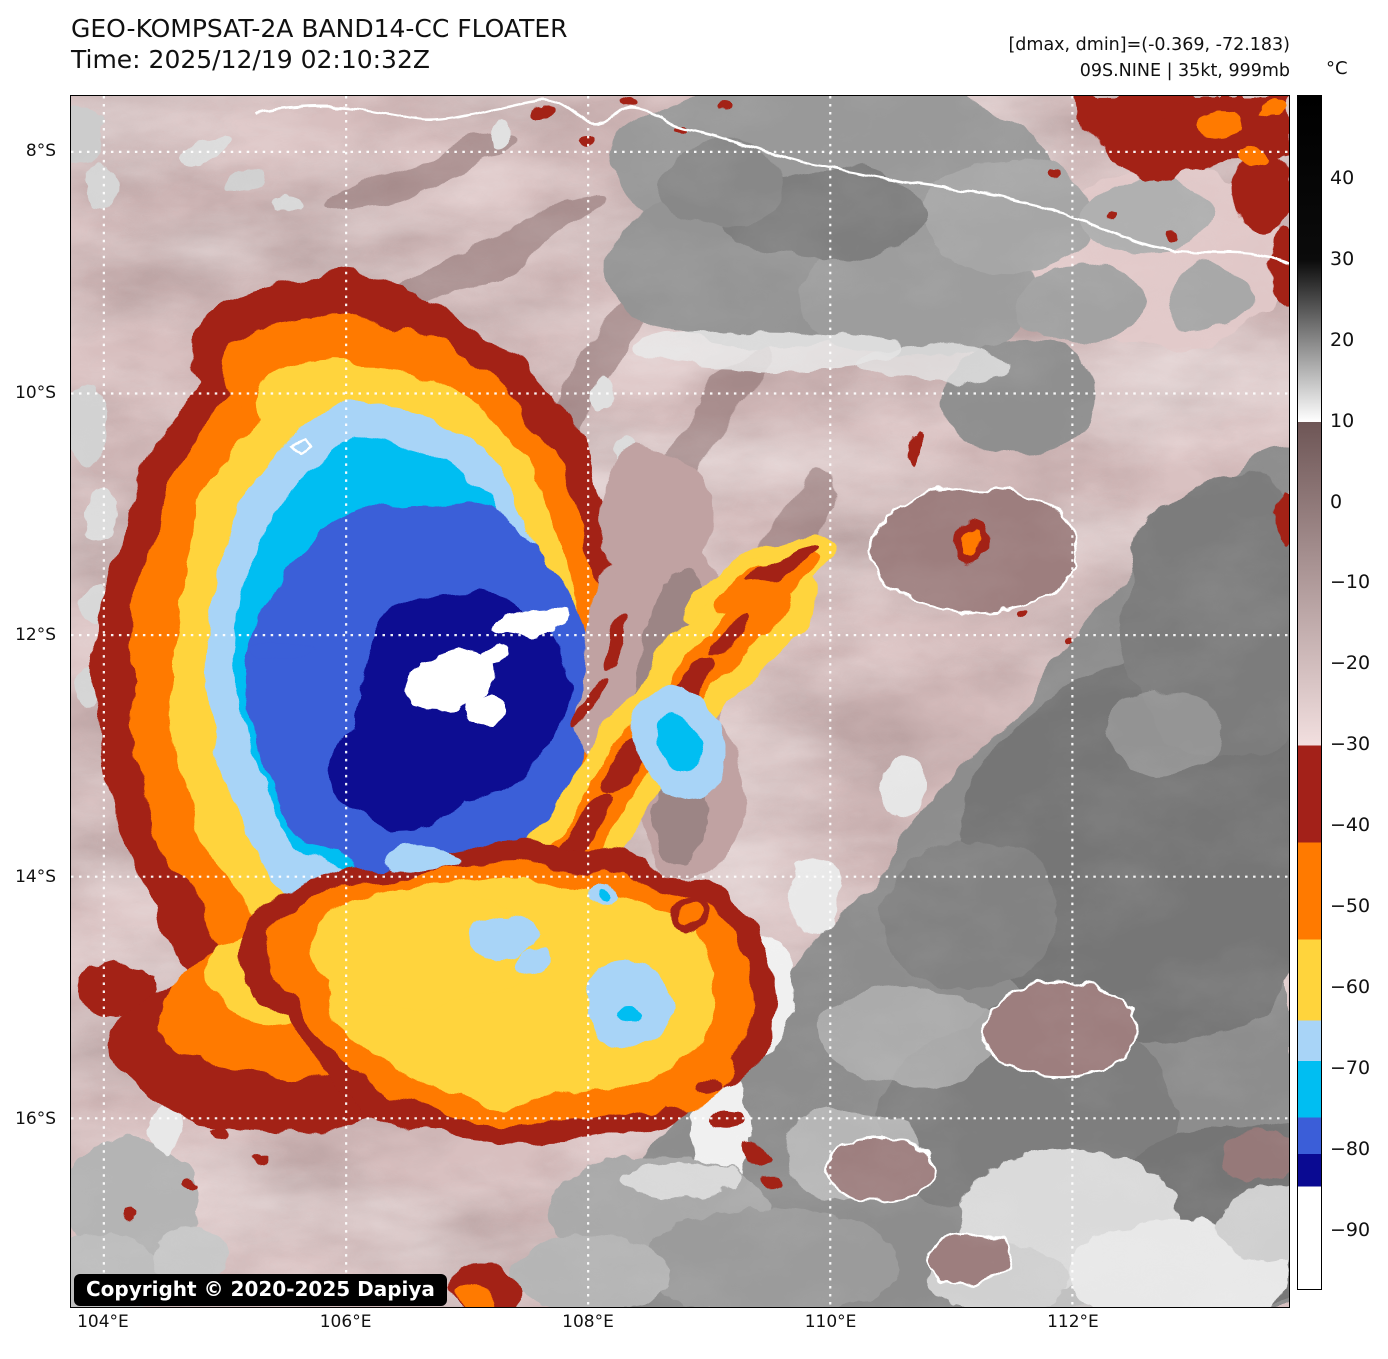  Describe the element at coordinates (319, 28) in the screenshot. I see `page-title: GEO-KOMPSAT-2A BAND14-CC FLOATER` at that location.